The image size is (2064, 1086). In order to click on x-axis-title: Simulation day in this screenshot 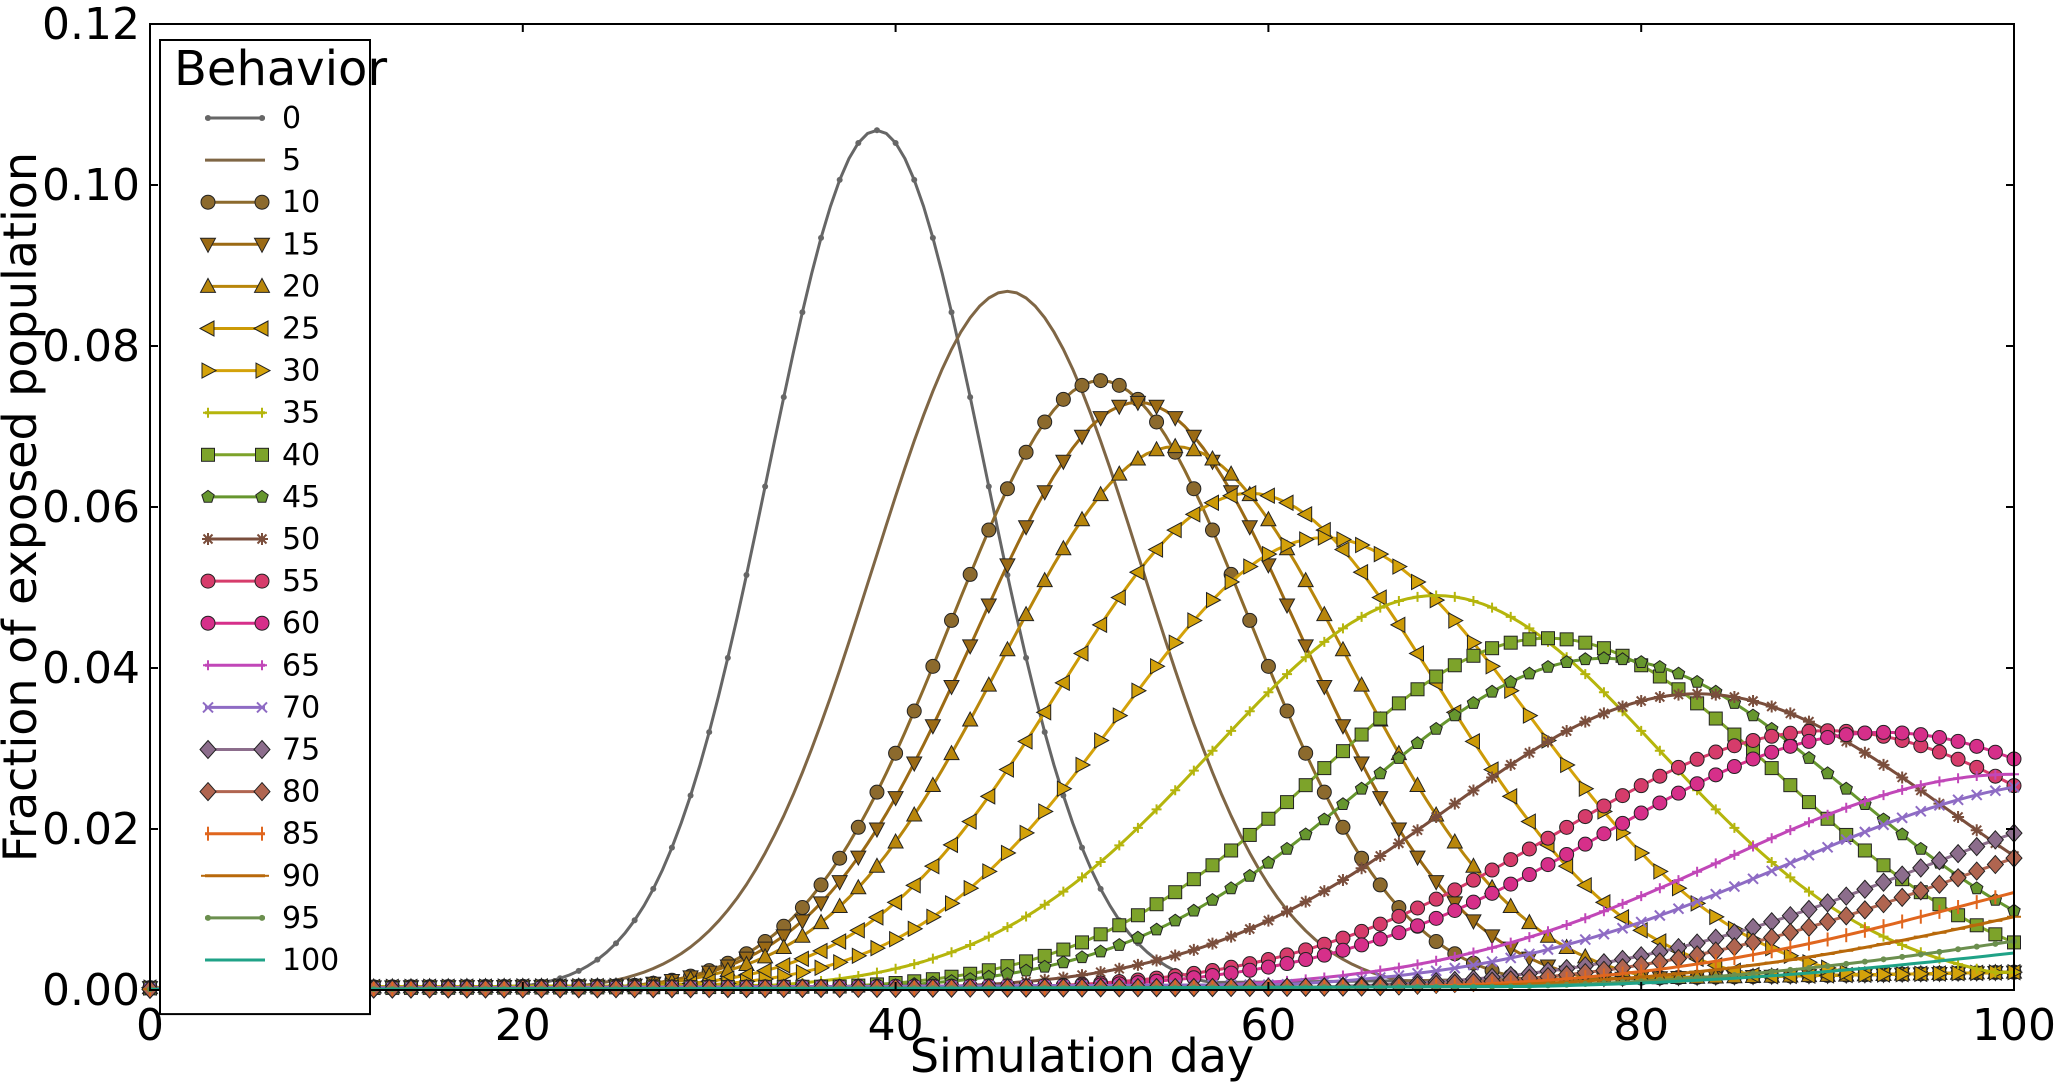, I will do `click(1082, 1056)`.